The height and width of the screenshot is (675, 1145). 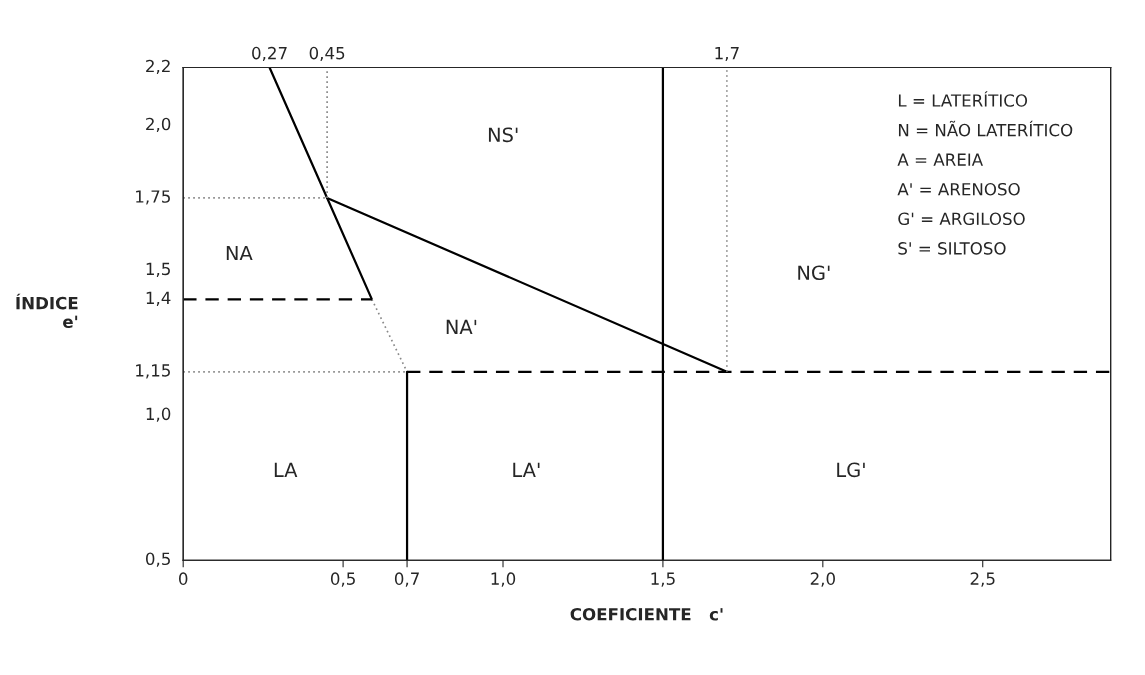 I want to click on annotation: A' = ARENOSO, so click(x=958, y=189).